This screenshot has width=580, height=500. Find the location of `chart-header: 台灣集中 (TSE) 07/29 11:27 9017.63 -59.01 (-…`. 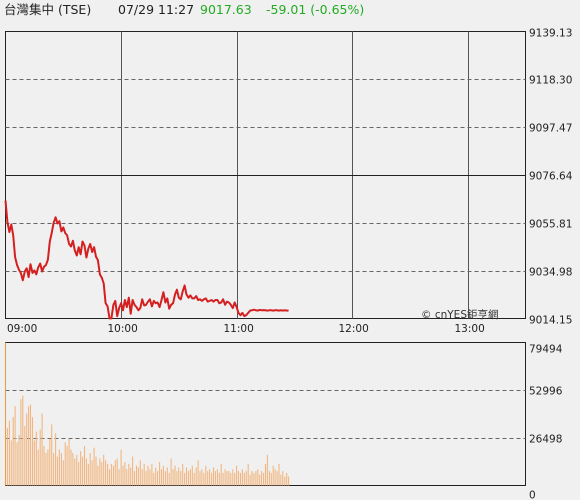

chart-header: 台灣集中 (TSE) 07/29 11:27 9017.63 -59.01 (-… is located at coordinates (290, 11).